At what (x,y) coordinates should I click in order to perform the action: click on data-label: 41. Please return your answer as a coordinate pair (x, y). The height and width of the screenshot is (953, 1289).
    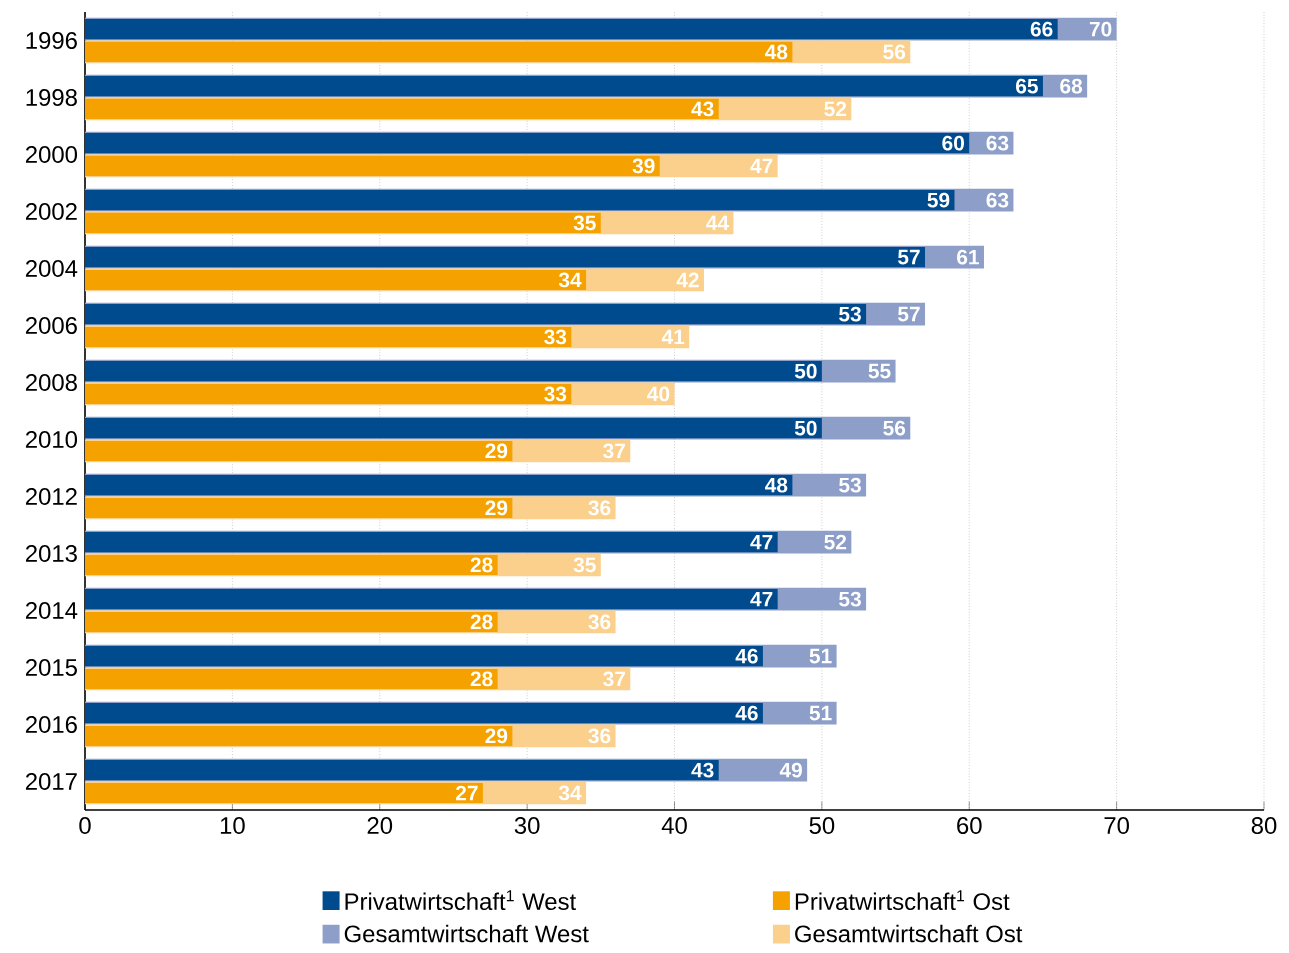
    Looking at the image, I should click on (673, 337).